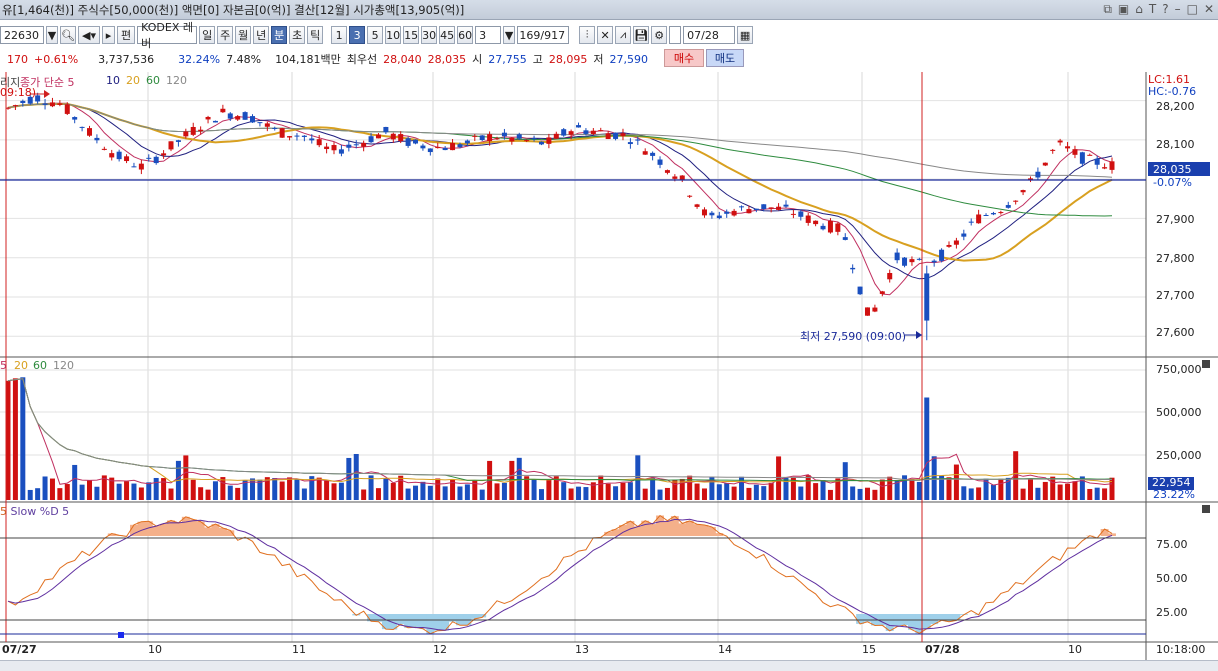  Describe the element at coordinates (1177, 9) in the screenshot. I see `minimize-icon: –` at that location.